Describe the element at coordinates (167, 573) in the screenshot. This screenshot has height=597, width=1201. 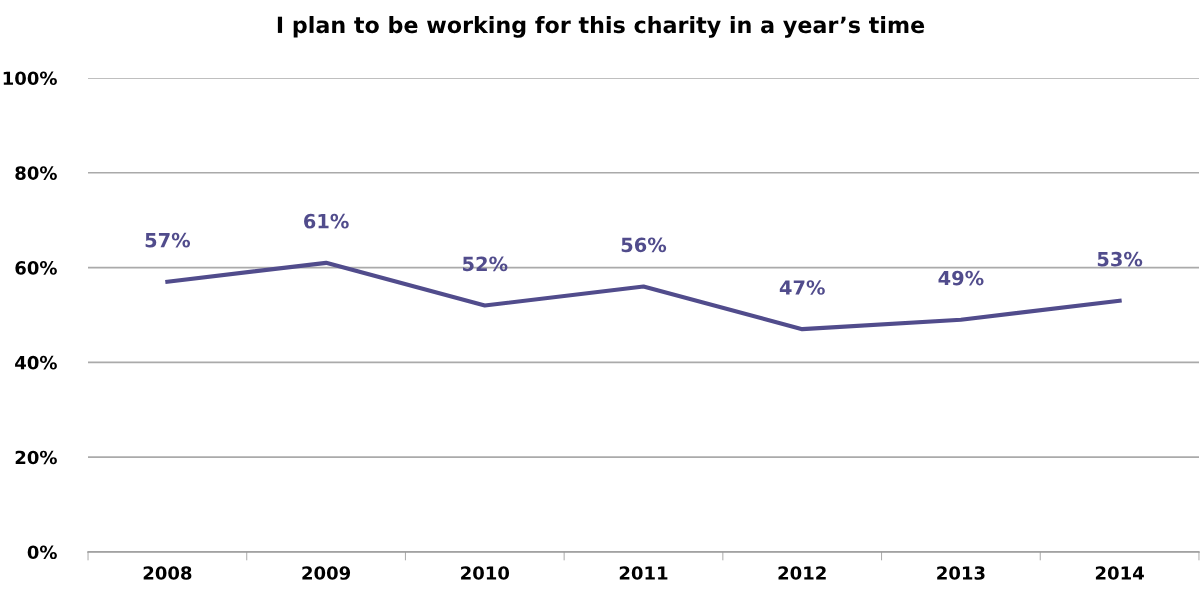
I see `x-tick-label: 2008` at that location.